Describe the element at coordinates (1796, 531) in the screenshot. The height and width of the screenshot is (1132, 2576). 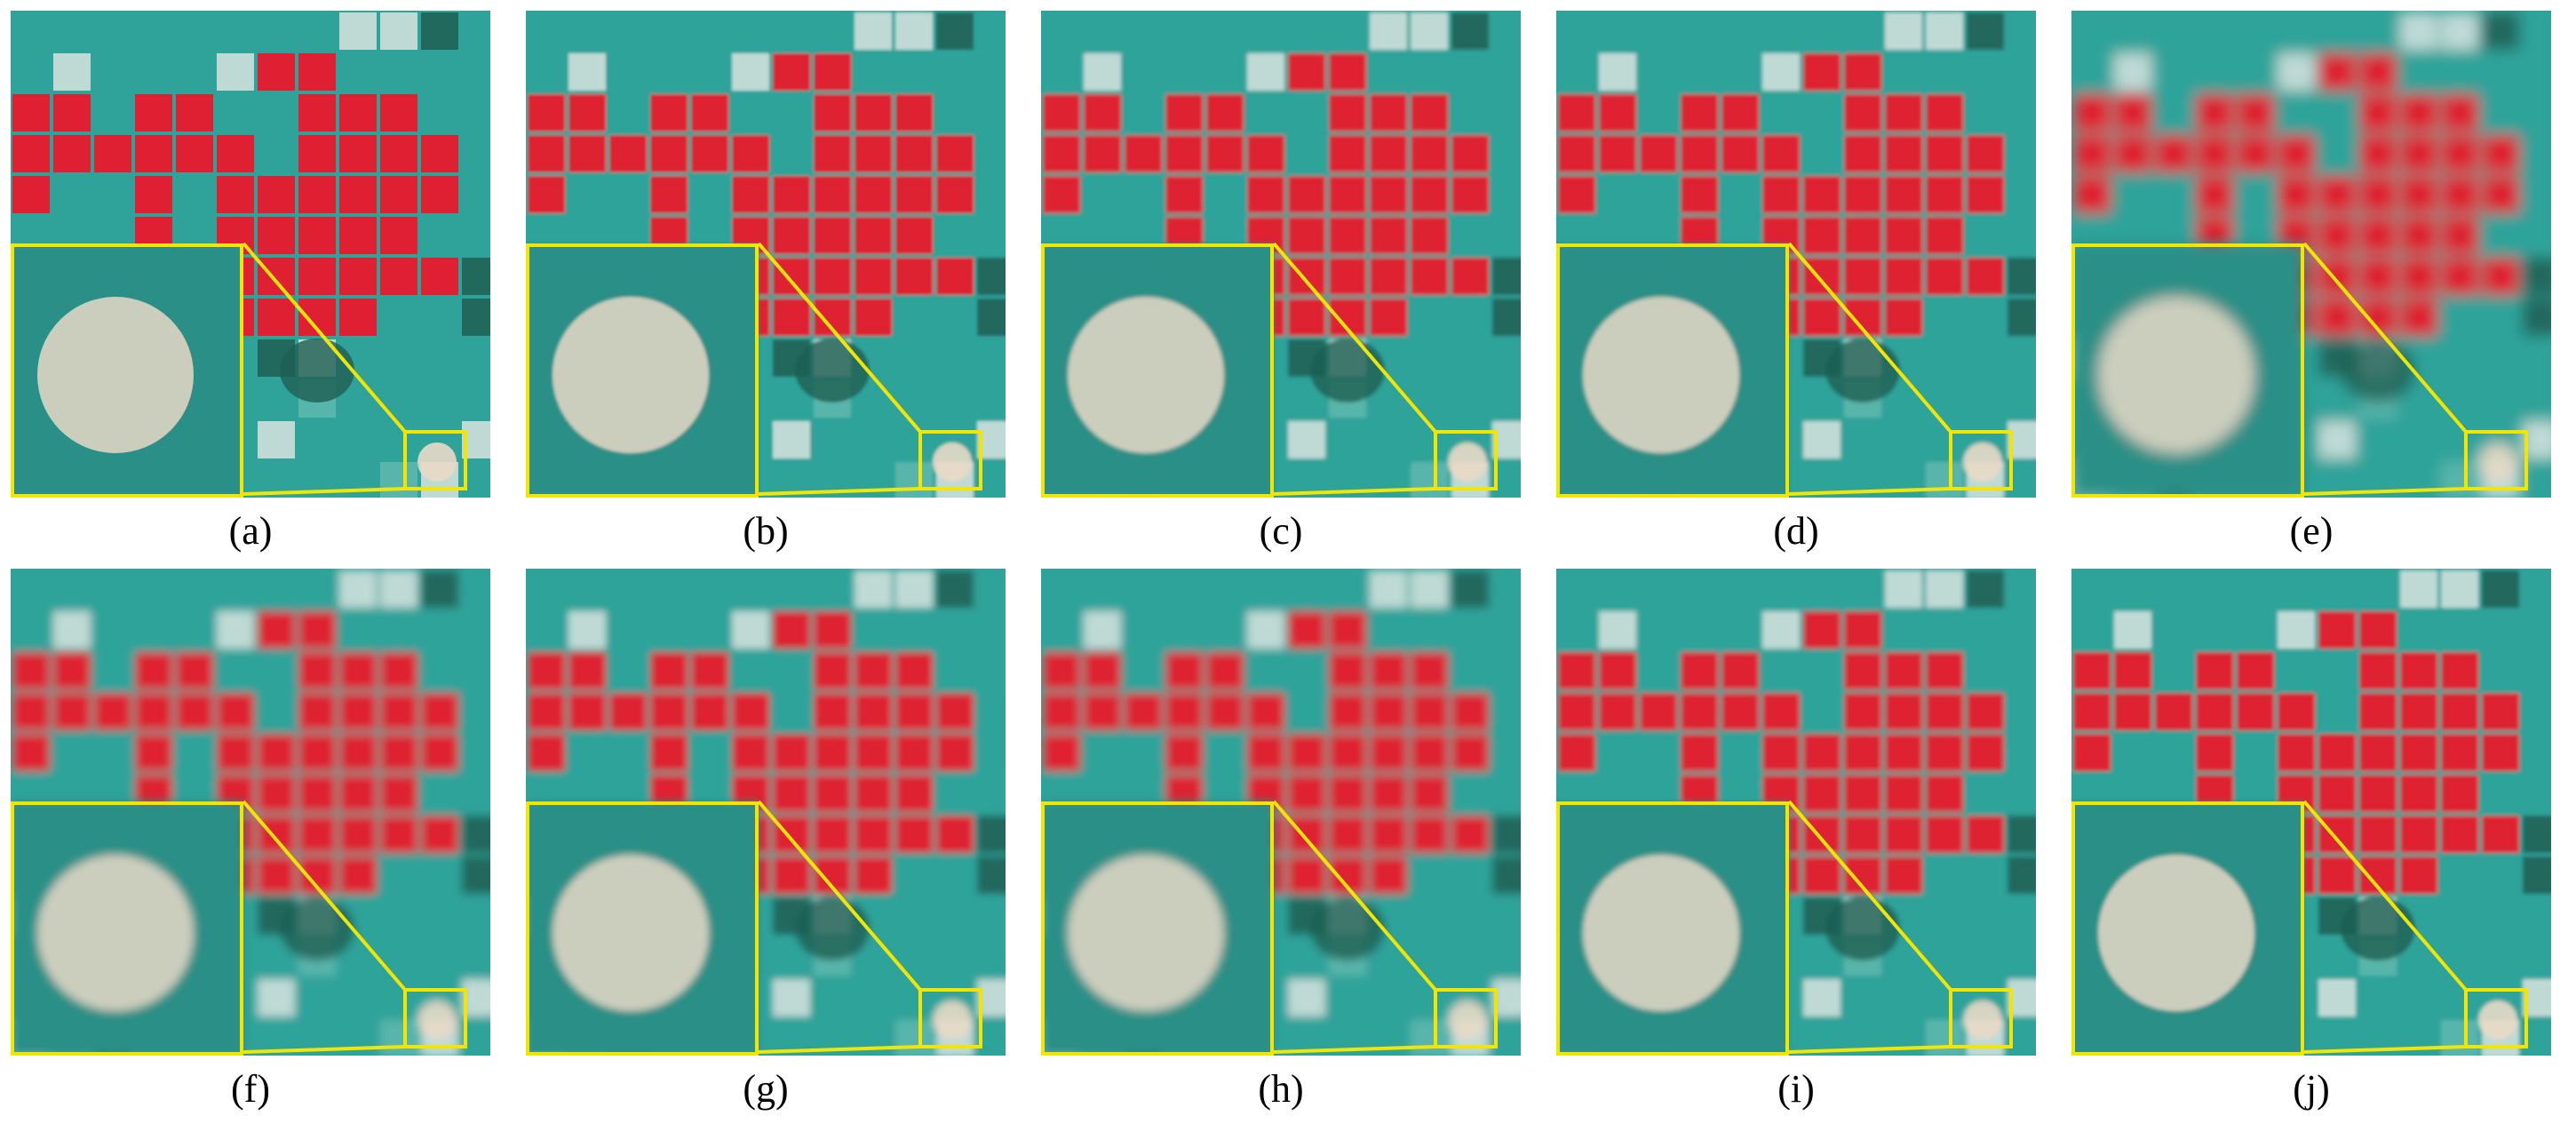
I see `caption-d: (d)` at that location.